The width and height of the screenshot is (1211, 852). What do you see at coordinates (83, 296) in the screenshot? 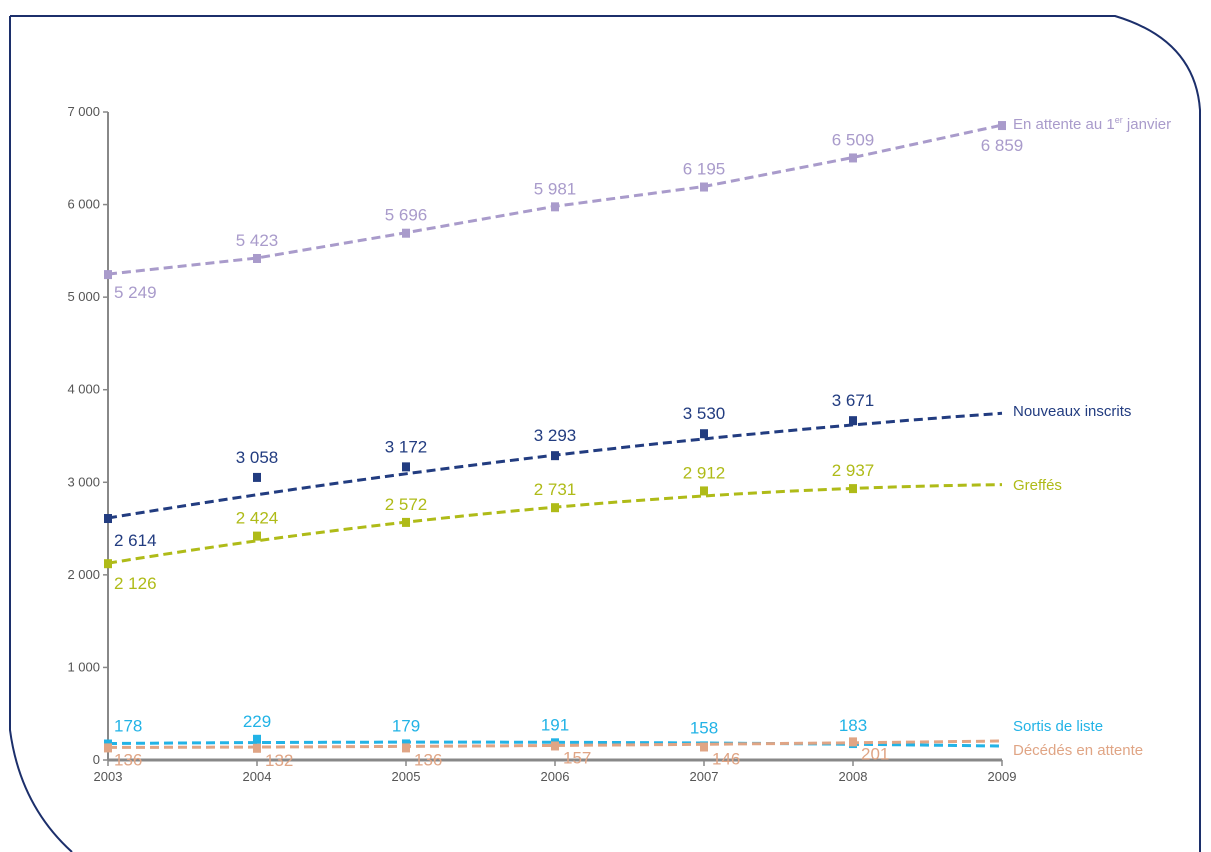
I see `y-tick-label: 5 000` at bounding box center [83, 296].